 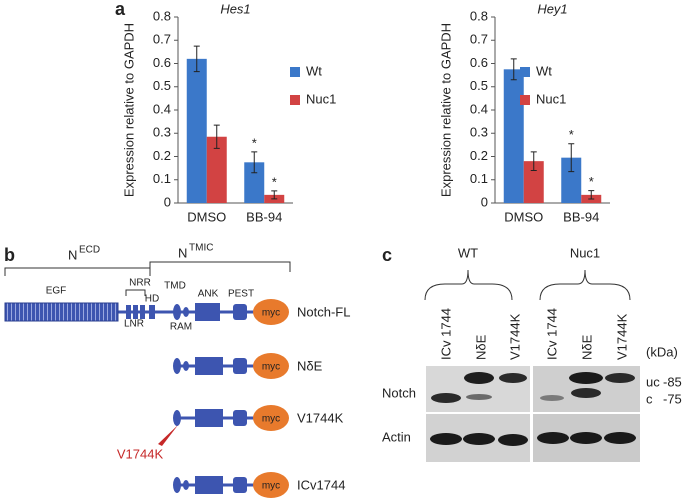 What do you see at coordinates (175, 286) in the screenshot?
I see `domain-label: TMD` at bounding box center [175, 286].